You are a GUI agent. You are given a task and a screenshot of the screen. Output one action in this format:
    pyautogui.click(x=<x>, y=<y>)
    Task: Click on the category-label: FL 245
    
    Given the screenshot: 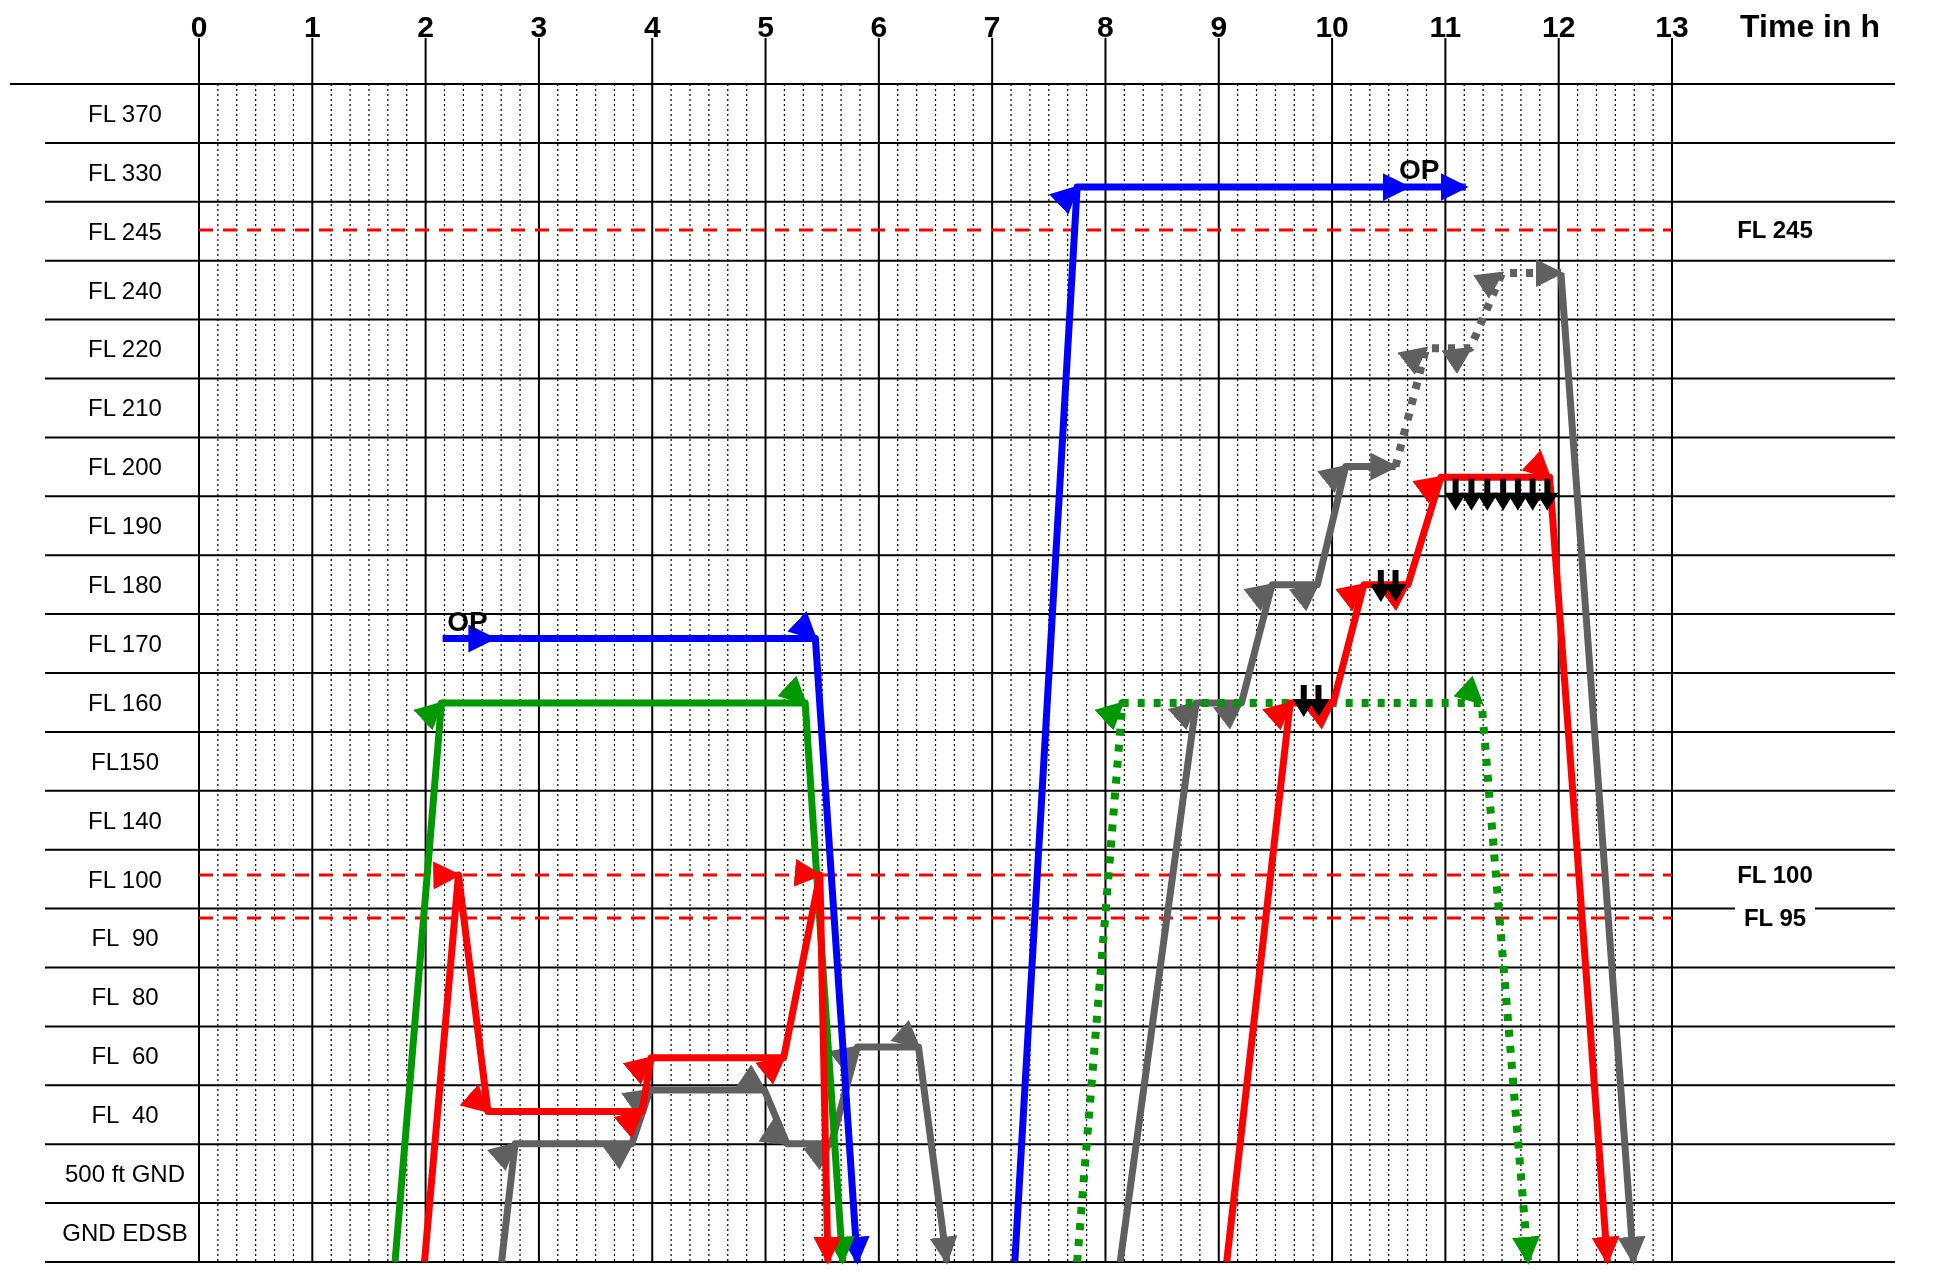 What is the action you would take?
    pyautogui.click(x=125, y=231)
    